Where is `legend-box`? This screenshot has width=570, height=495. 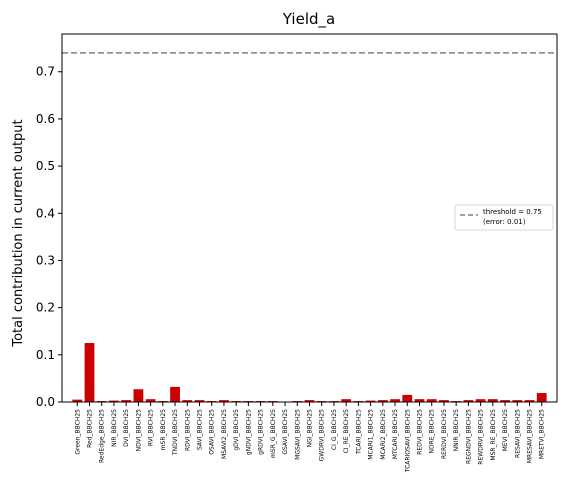
legend-box is located at coordinates (504, 217).